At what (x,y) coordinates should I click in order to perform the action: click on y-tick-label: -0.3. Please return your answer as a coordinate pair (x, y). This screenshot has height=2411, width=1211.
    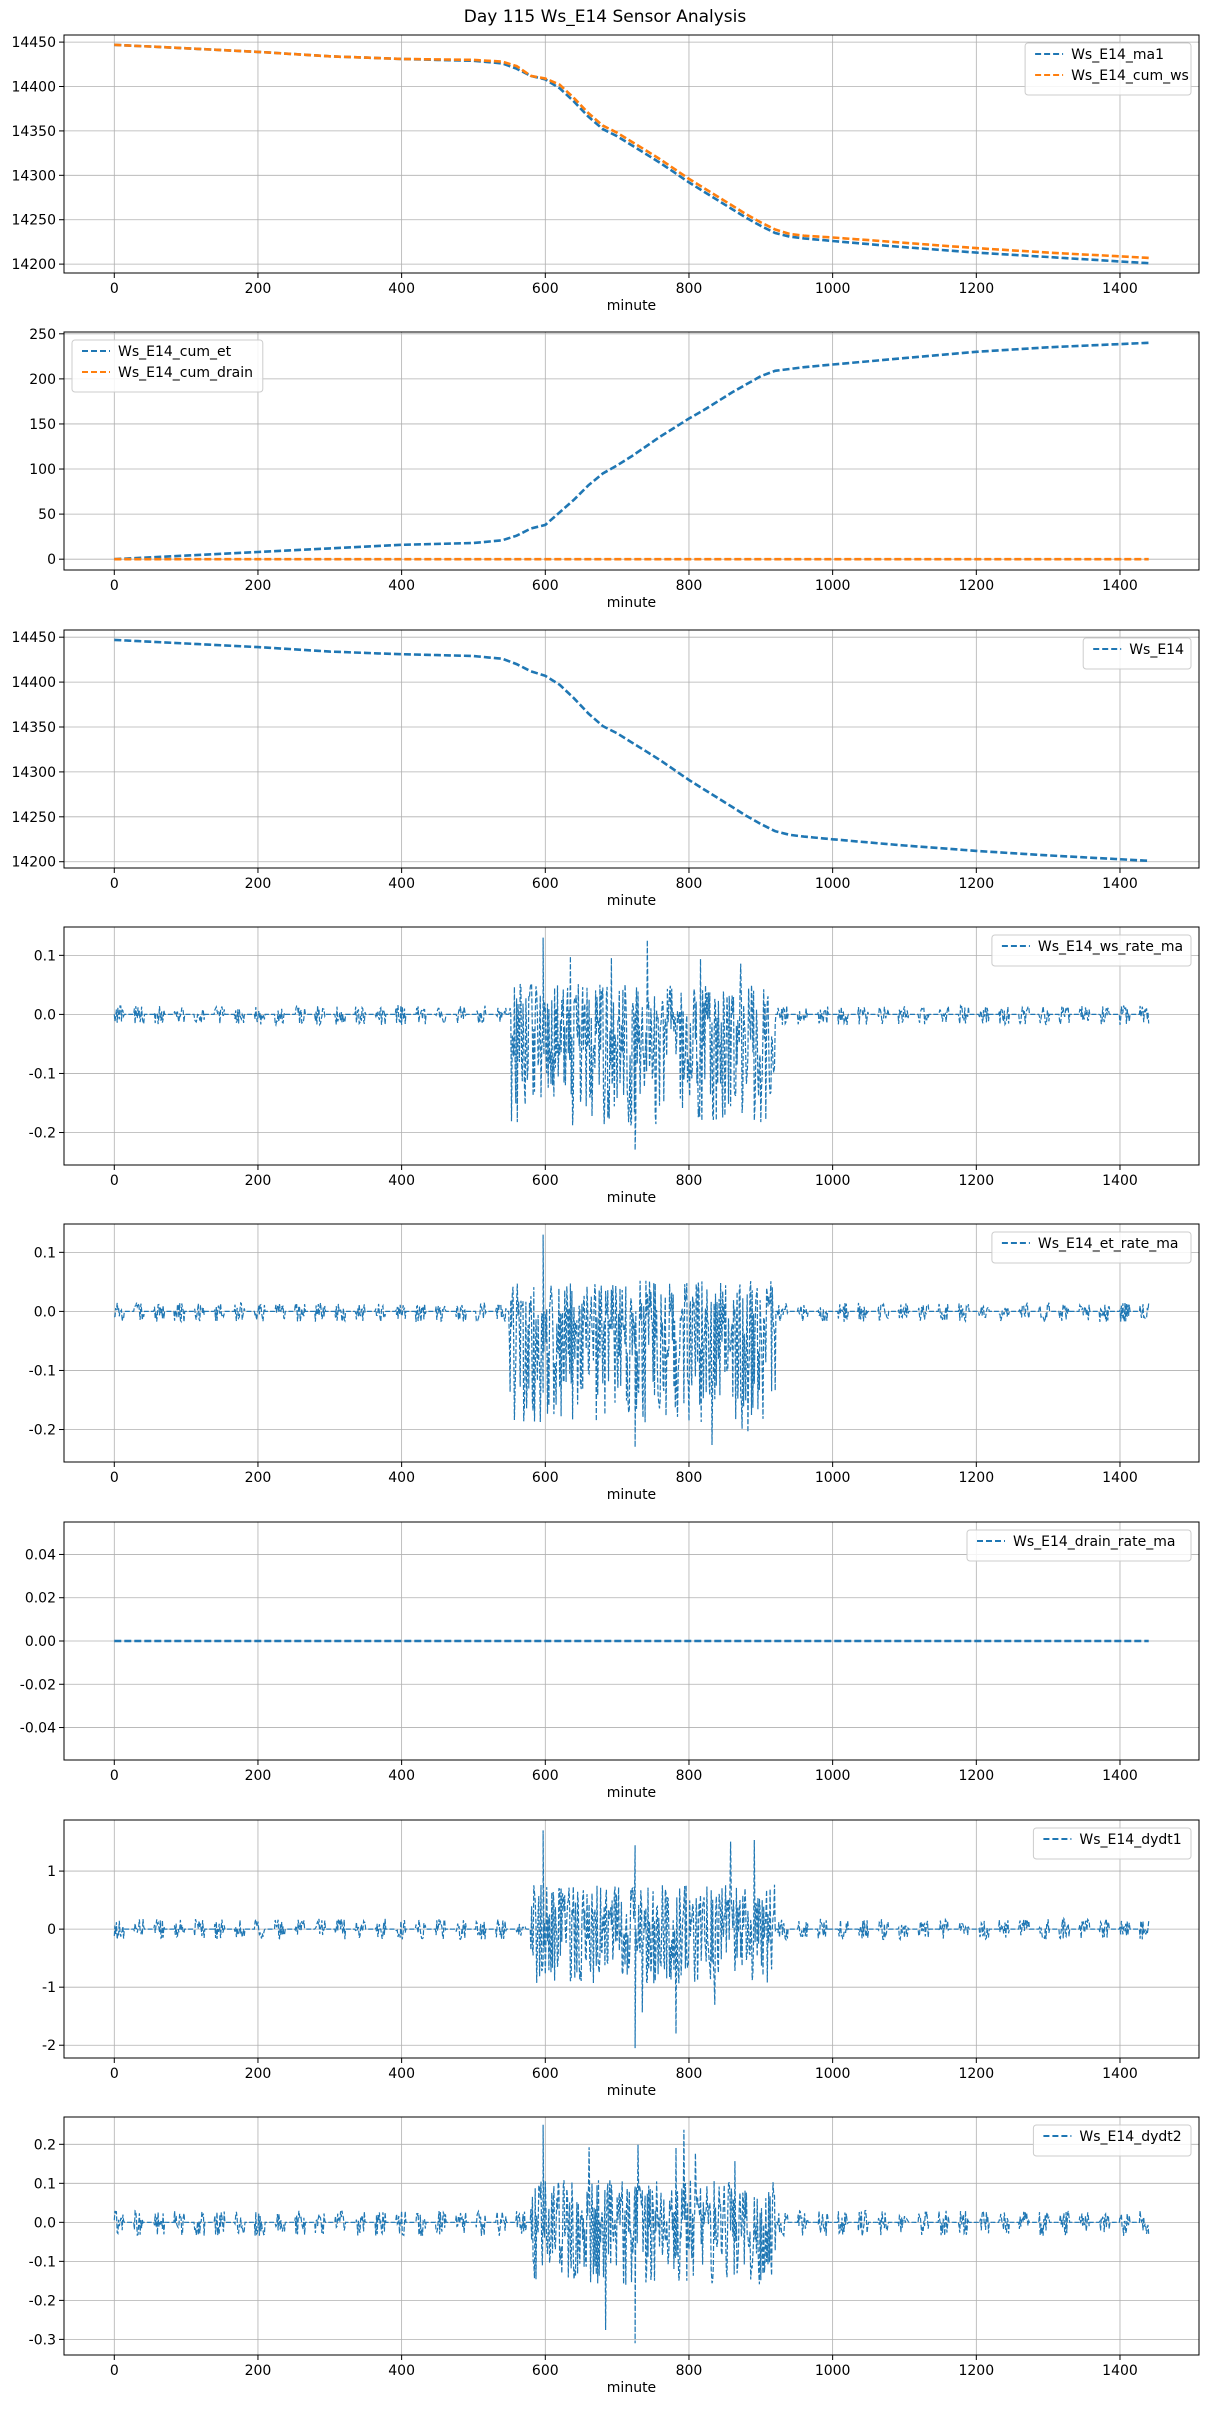
    Looking at the image, I should click on (42, 2340).